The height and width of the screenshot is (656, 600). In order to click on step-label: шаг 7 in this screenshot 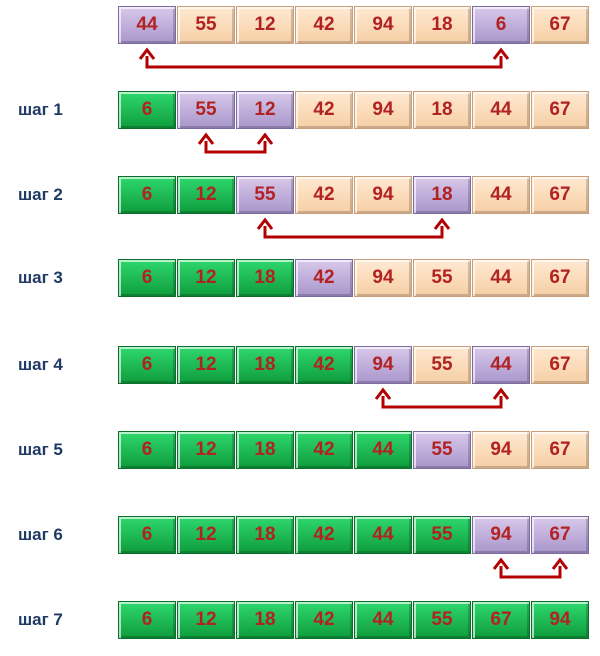, I will do `click(40, 619)`.